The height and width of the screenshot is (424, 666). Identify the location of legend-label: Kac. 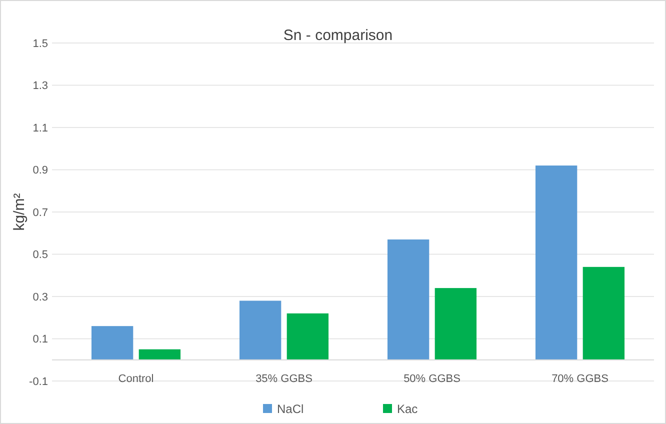
(407, 409).